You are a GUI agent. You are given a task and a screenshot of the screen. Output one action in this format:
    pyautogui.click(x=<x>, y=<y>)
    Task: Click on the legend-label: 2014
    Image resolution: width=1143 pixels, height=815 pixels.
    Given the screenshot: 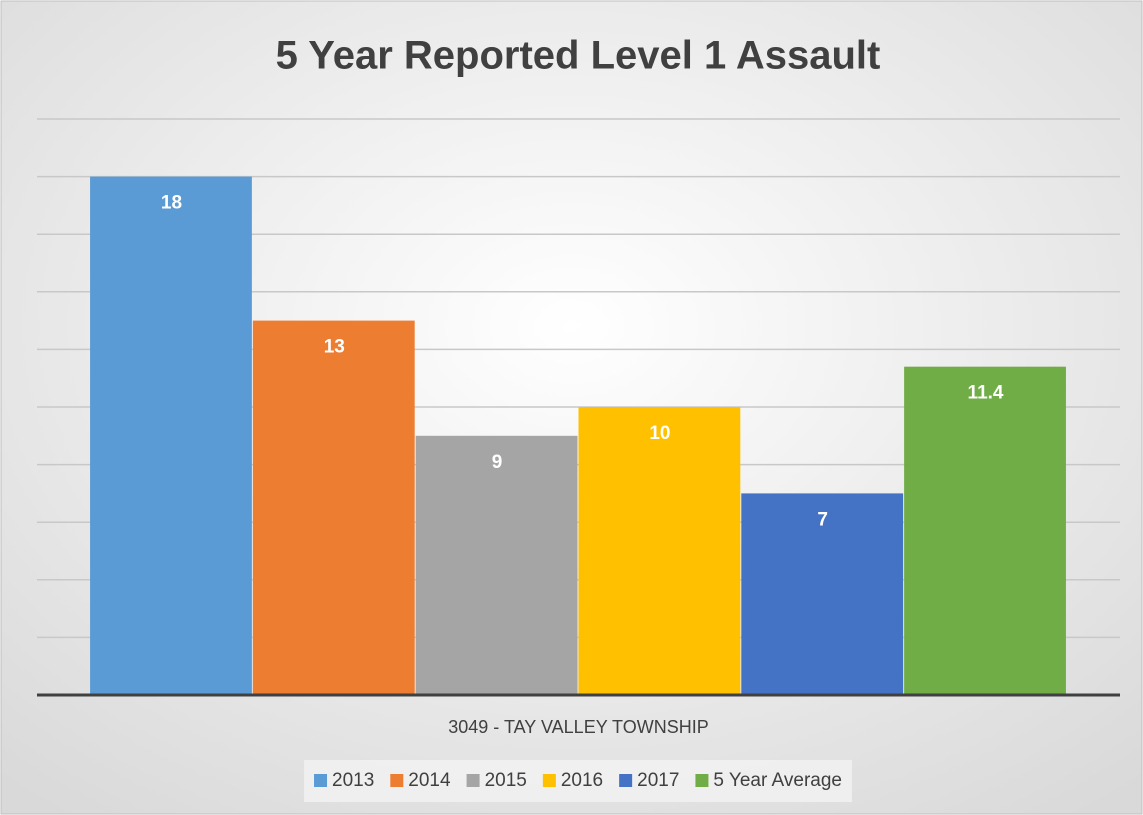 What is the action you would take?
    pyautogui.click(x=429, y=780)
    